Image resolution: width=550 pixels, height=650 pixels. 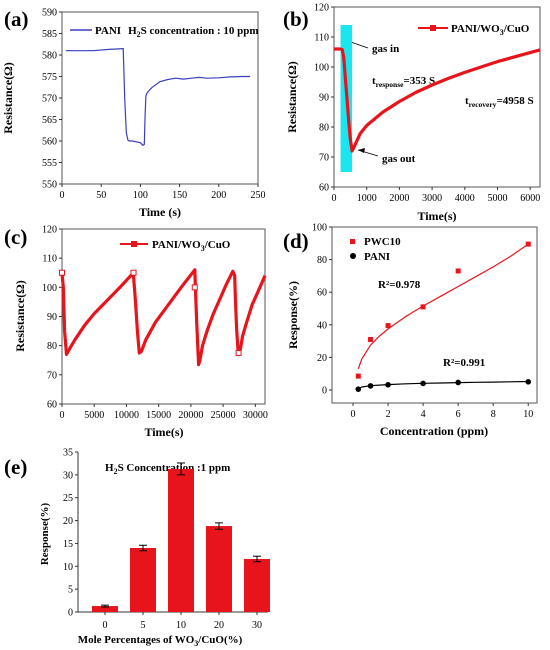 I want to click on panel-d-x-tick-label: 6, so click(x=458, y=414).